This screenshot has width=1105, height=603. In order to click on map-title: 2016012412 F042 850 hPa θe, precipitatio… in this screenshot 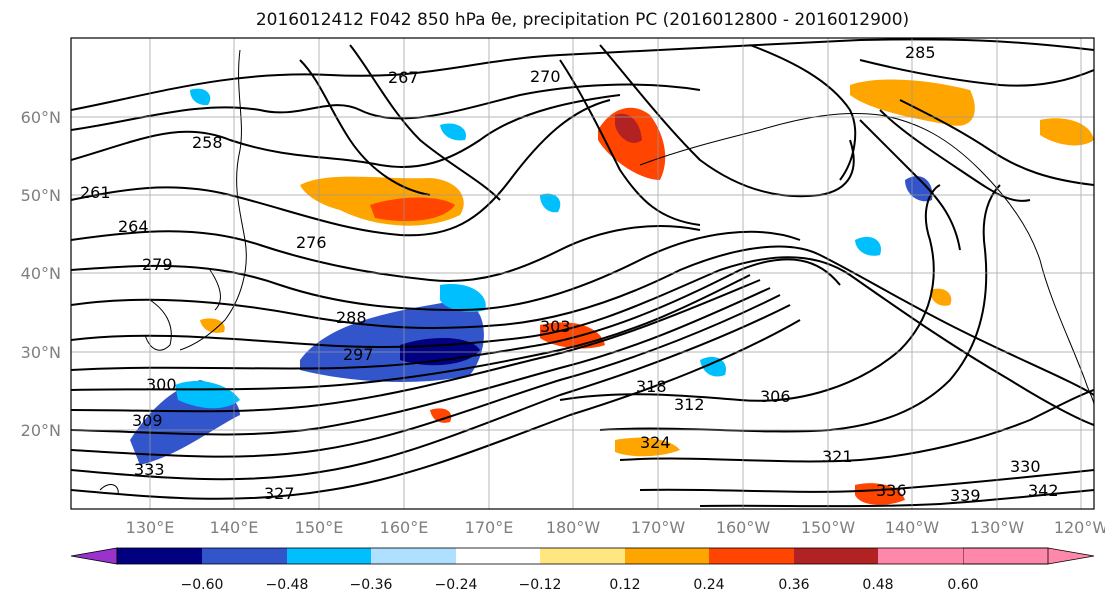, I will do `click(582, 20)`.